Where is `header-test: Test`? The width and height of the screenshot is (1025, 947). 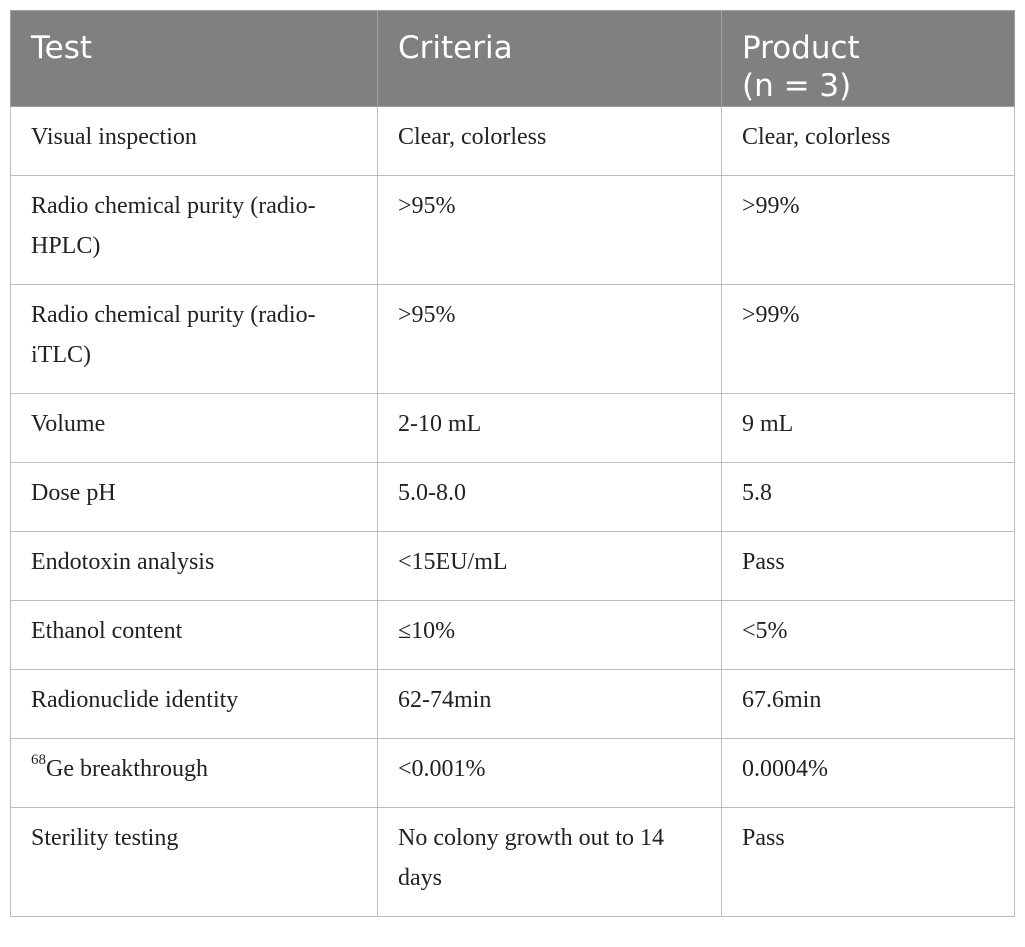
header-test: Test is located at coordinates (194, 58).